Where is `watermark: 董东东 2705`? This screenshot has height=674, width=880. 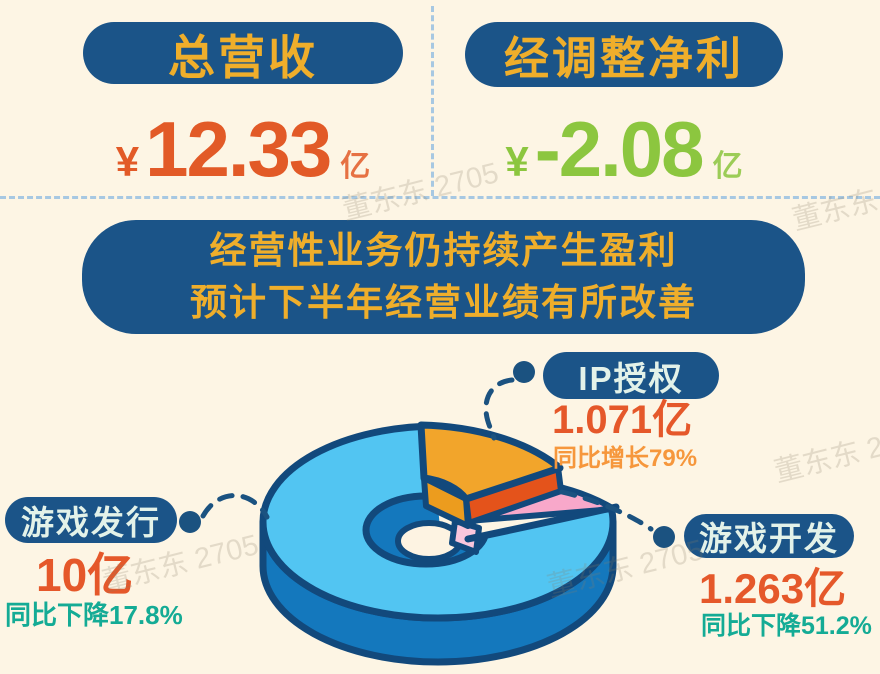 watermark: 董东东 2705 is located at coordinates (834, 202).